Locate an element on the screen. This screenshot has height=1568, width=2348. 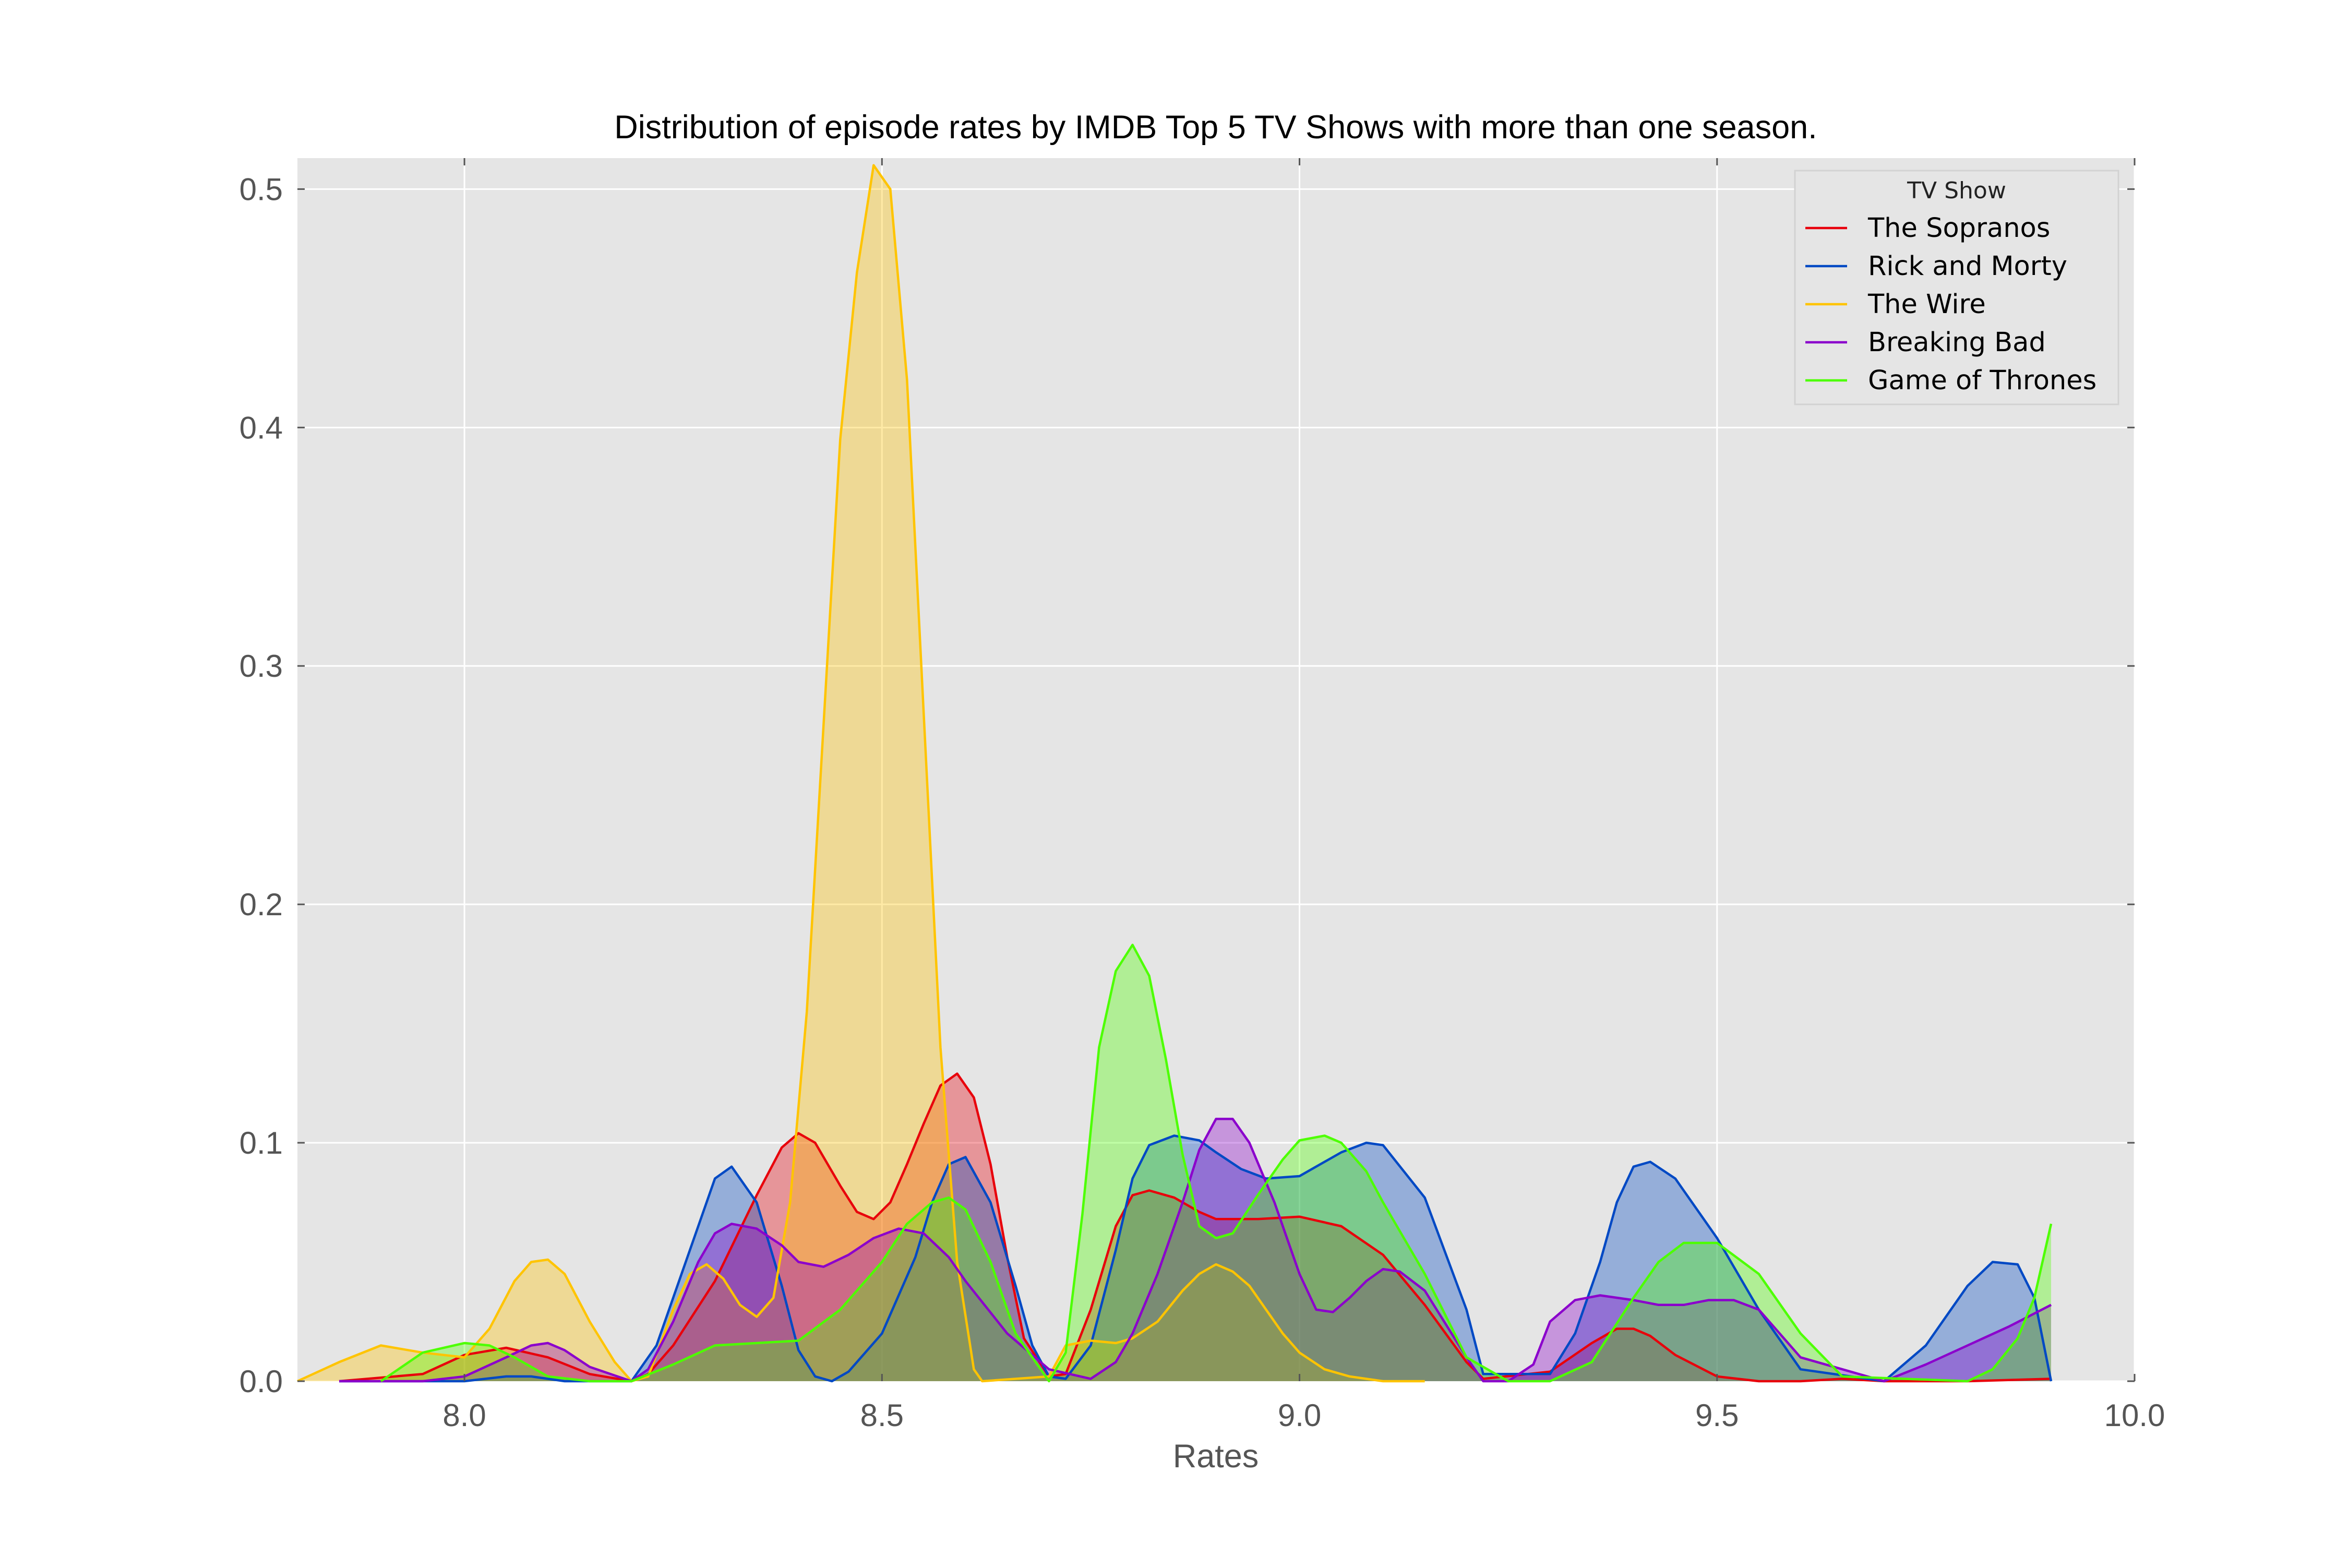
x-tick-labels: 8.0 8.5 9.0 9.5 10.0 is located at coordinates (1303, 1415).